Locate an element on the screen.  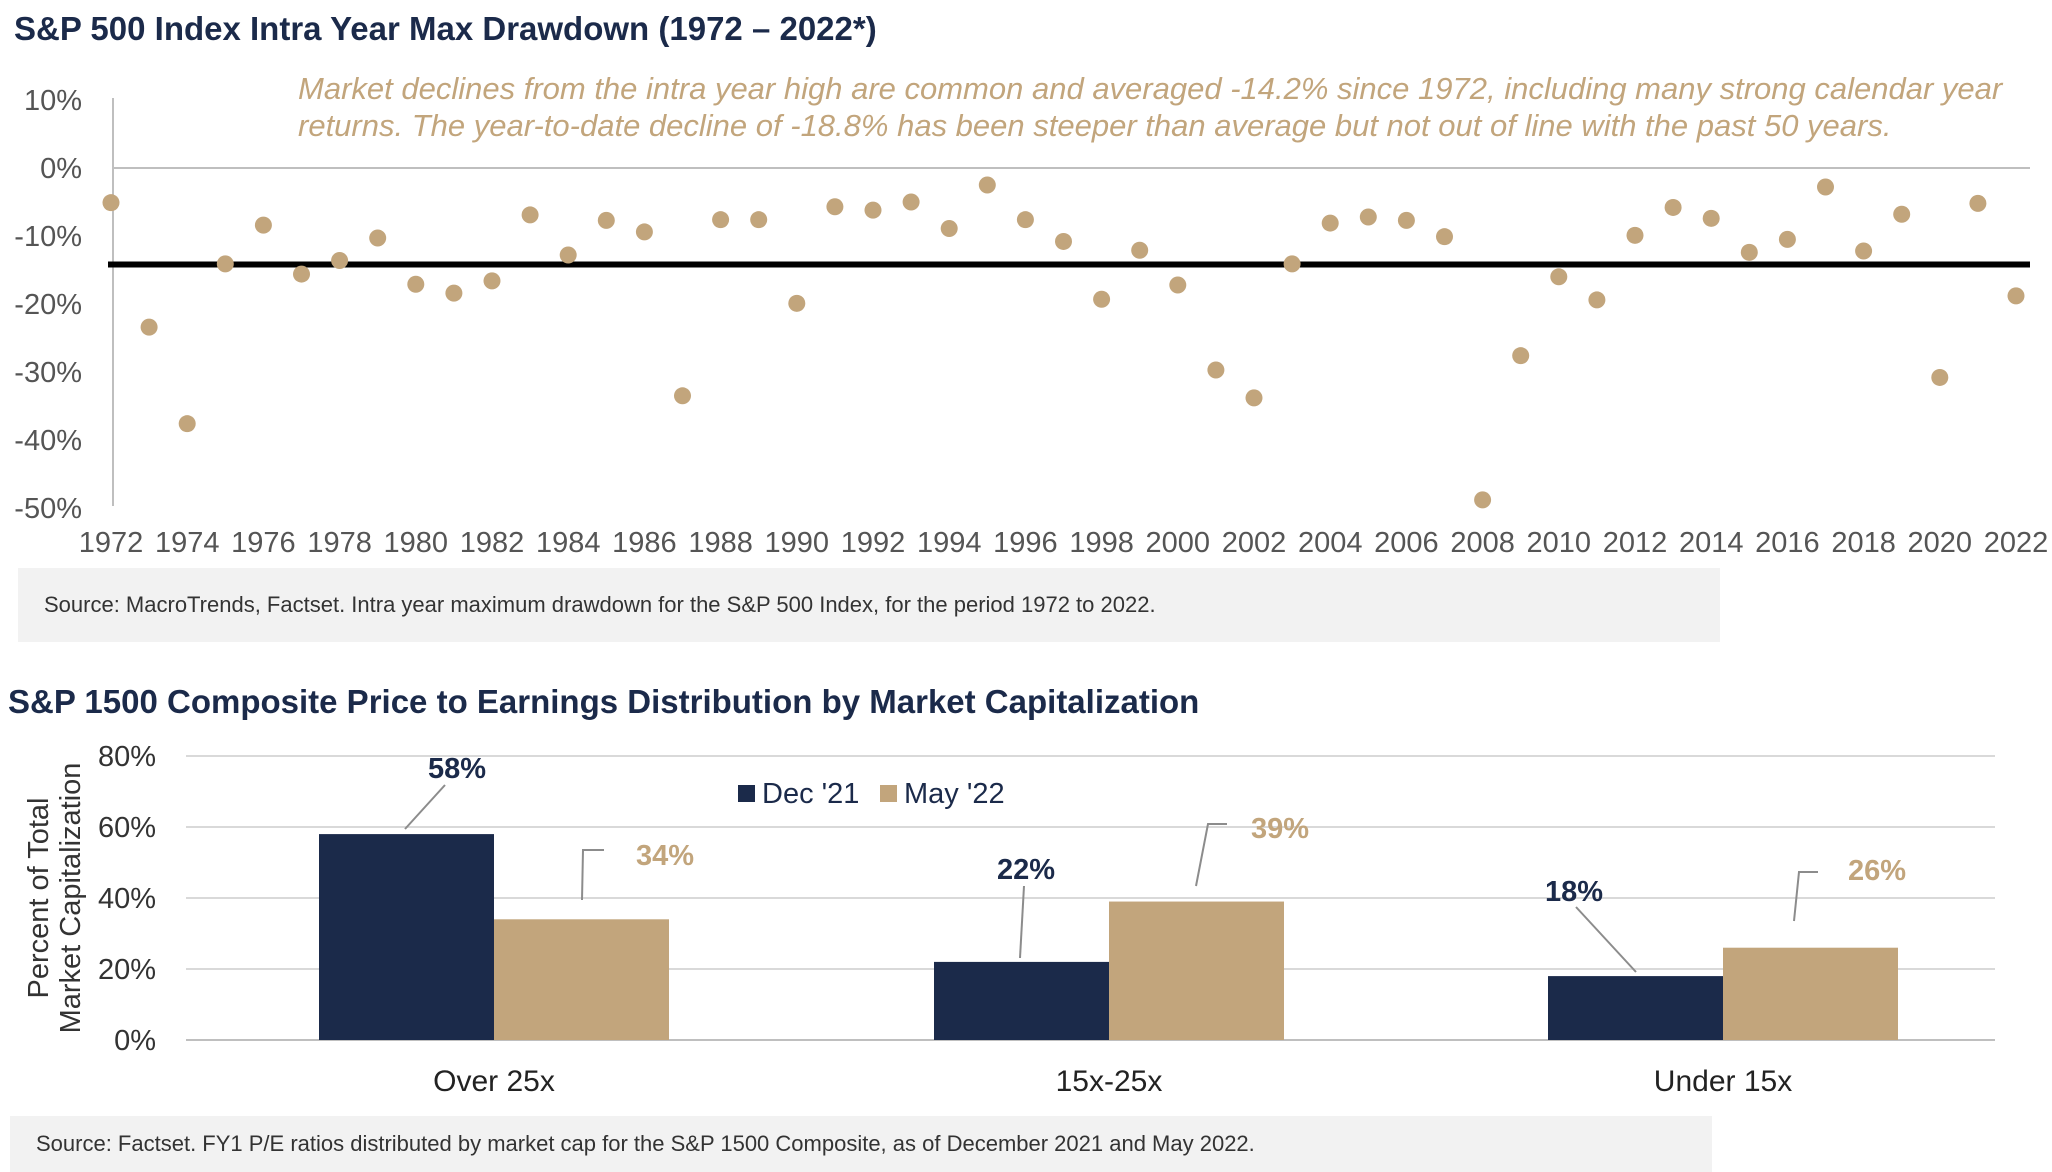
x-tick-label: 1994 is located at coordinates (949, 543).